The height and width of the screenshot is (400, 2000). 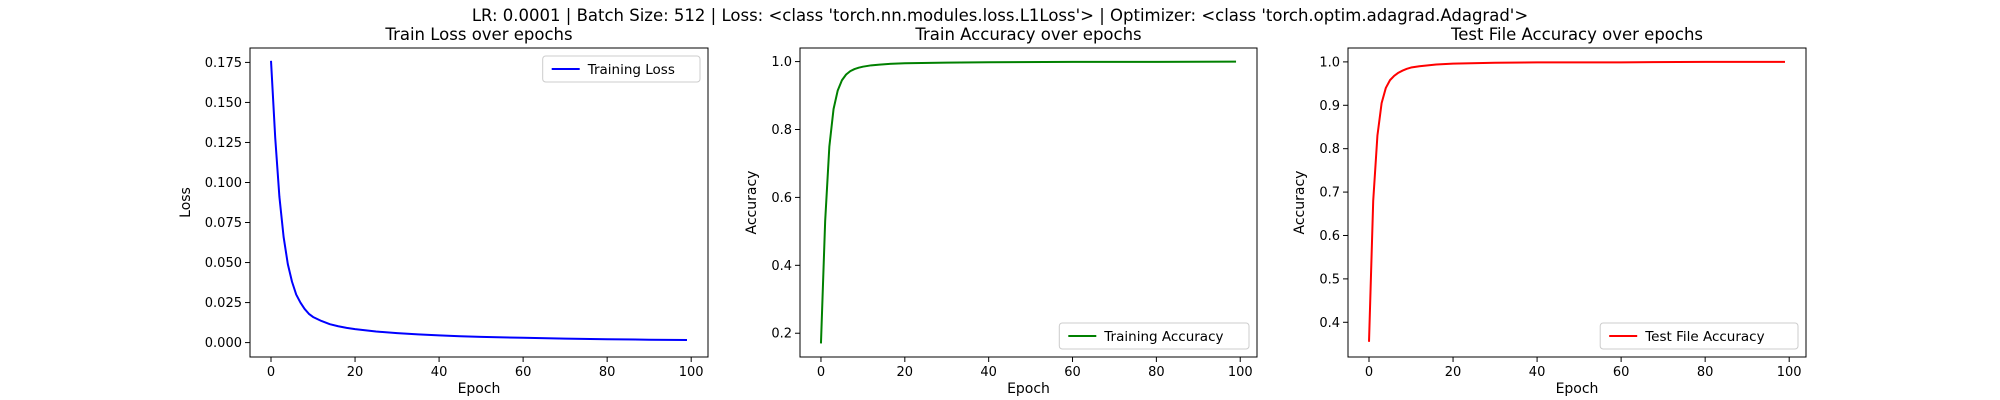 What do you see at coordinates (1369, 372) in the screenshot?
I see `test-accuracy-xtick-label: 0` at bounding box center [1369, 372].